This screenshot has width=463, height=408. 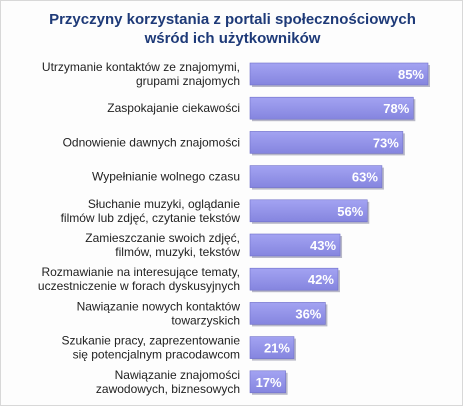 I want to click on category-label-line: filmów, muzyki, tekstów, so click(x=177, y=252).